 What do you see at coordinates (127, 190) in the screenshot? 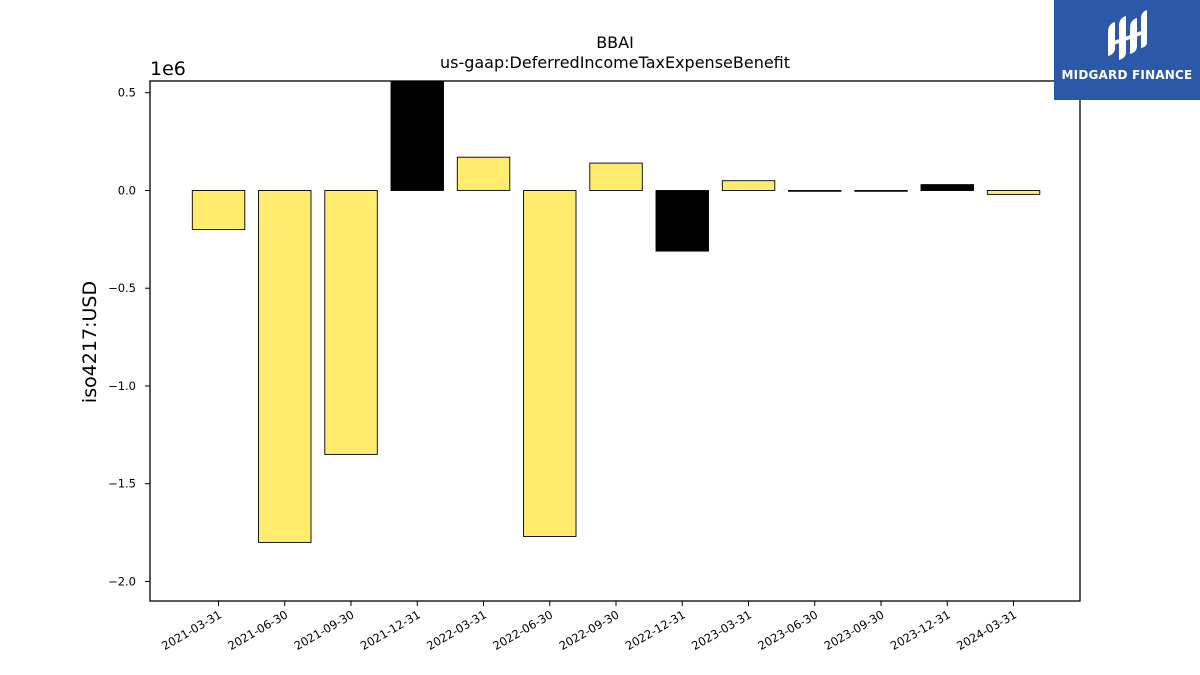
I see `y-tick-label: 0.0` at bounding box center [127, 190].